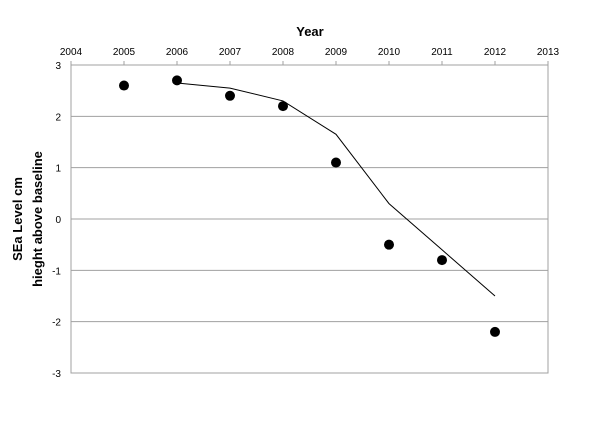  I want to click on x-tick-label: 2011, so click(442, 52).